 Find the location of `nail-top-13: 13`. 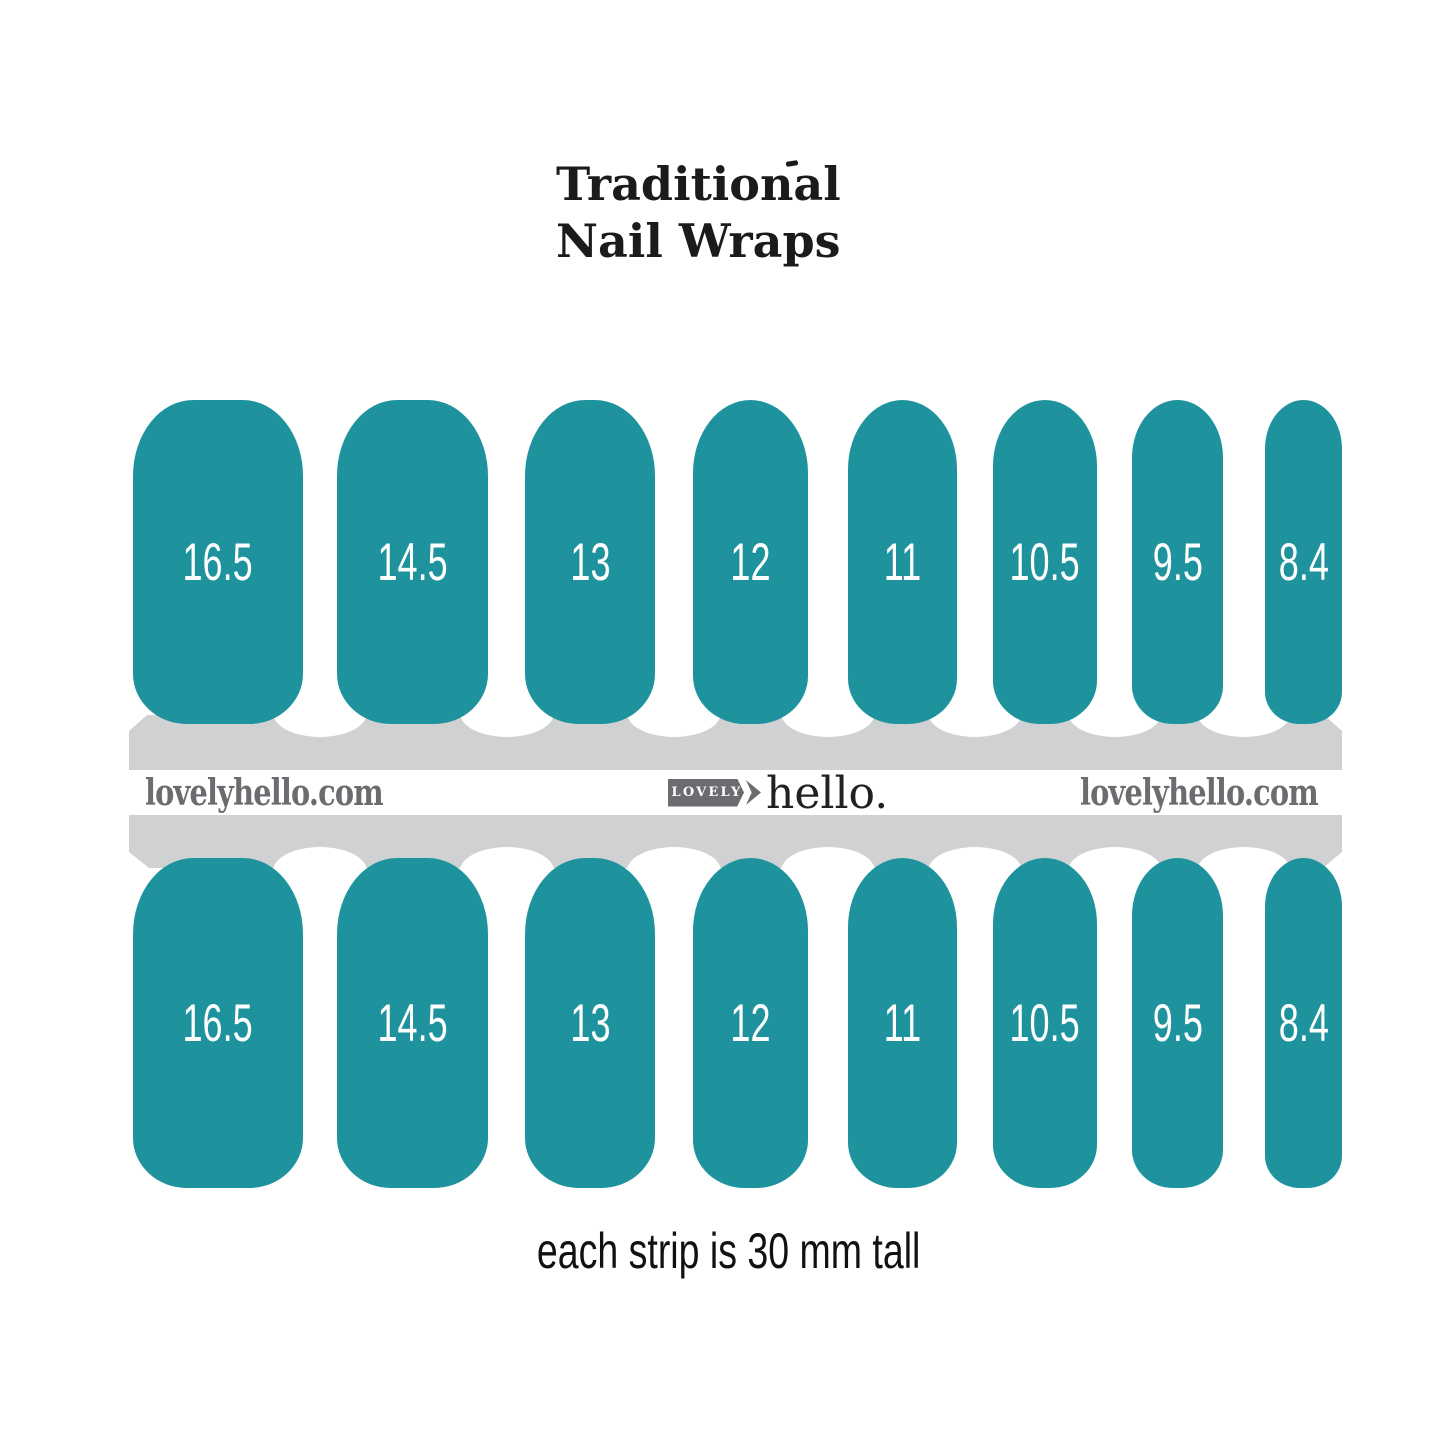

nail-top-13: 13 is located at coordinates (590, 562).